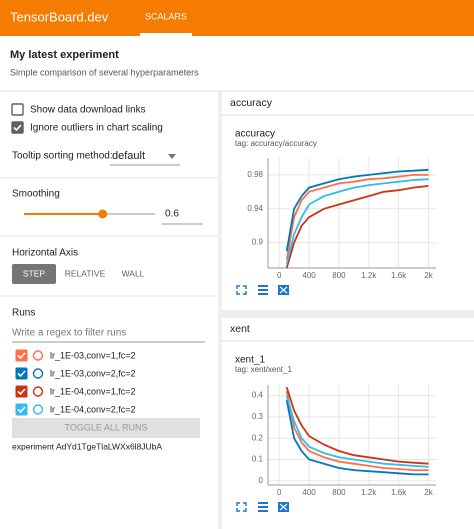 Image resolution: width=474 pixels, height=529 pixels. I want to click on tooltip-value: default, so click(128, 156).